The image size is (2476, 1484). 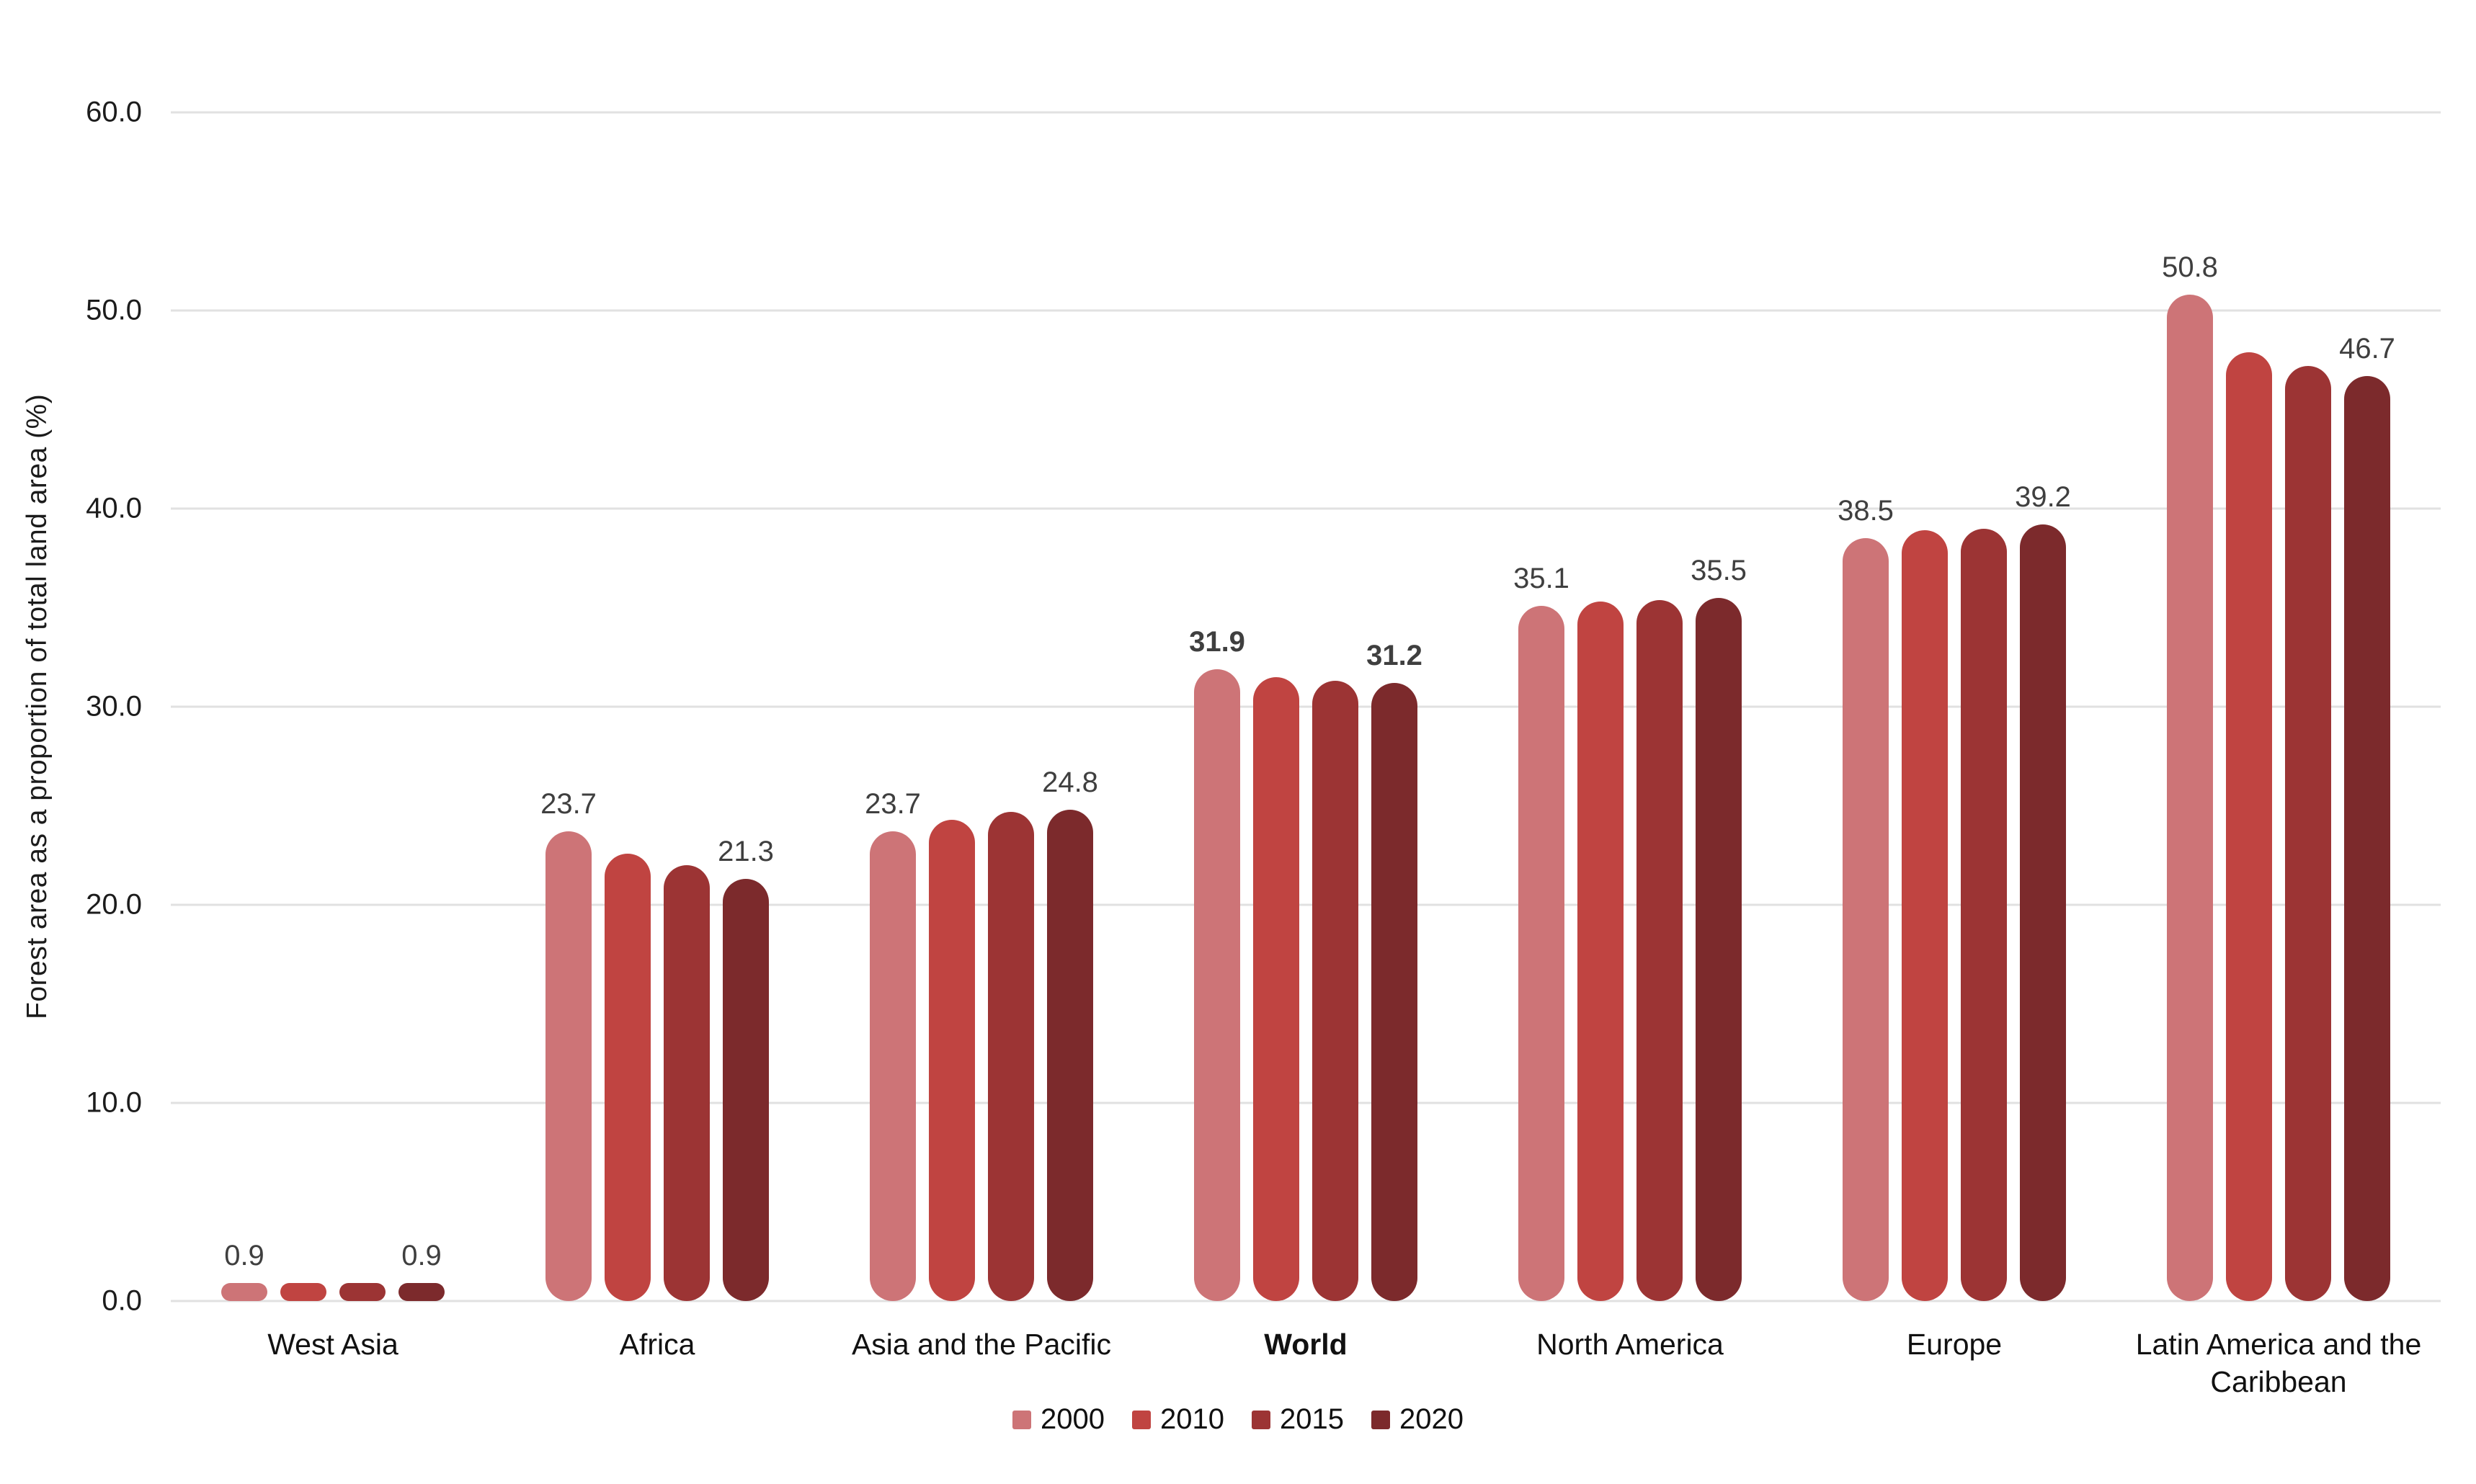 I want to click on legend-label: 2000, so click(x=1073, y=1419).